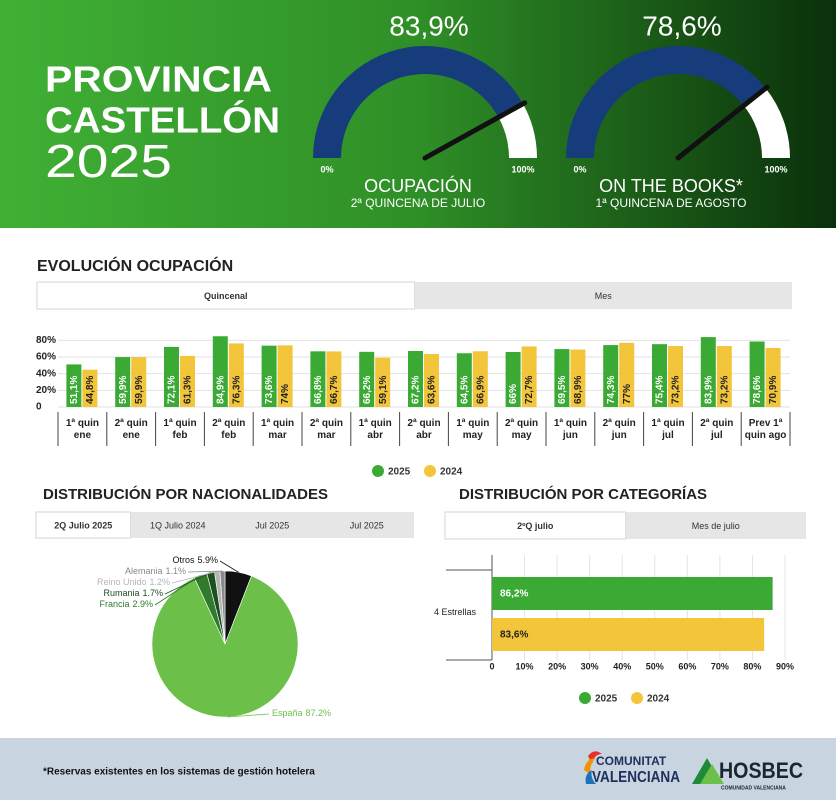 The image size is (836, 800). I want to click on gauge-title: OCUPACIÓN, so click(418, 185).